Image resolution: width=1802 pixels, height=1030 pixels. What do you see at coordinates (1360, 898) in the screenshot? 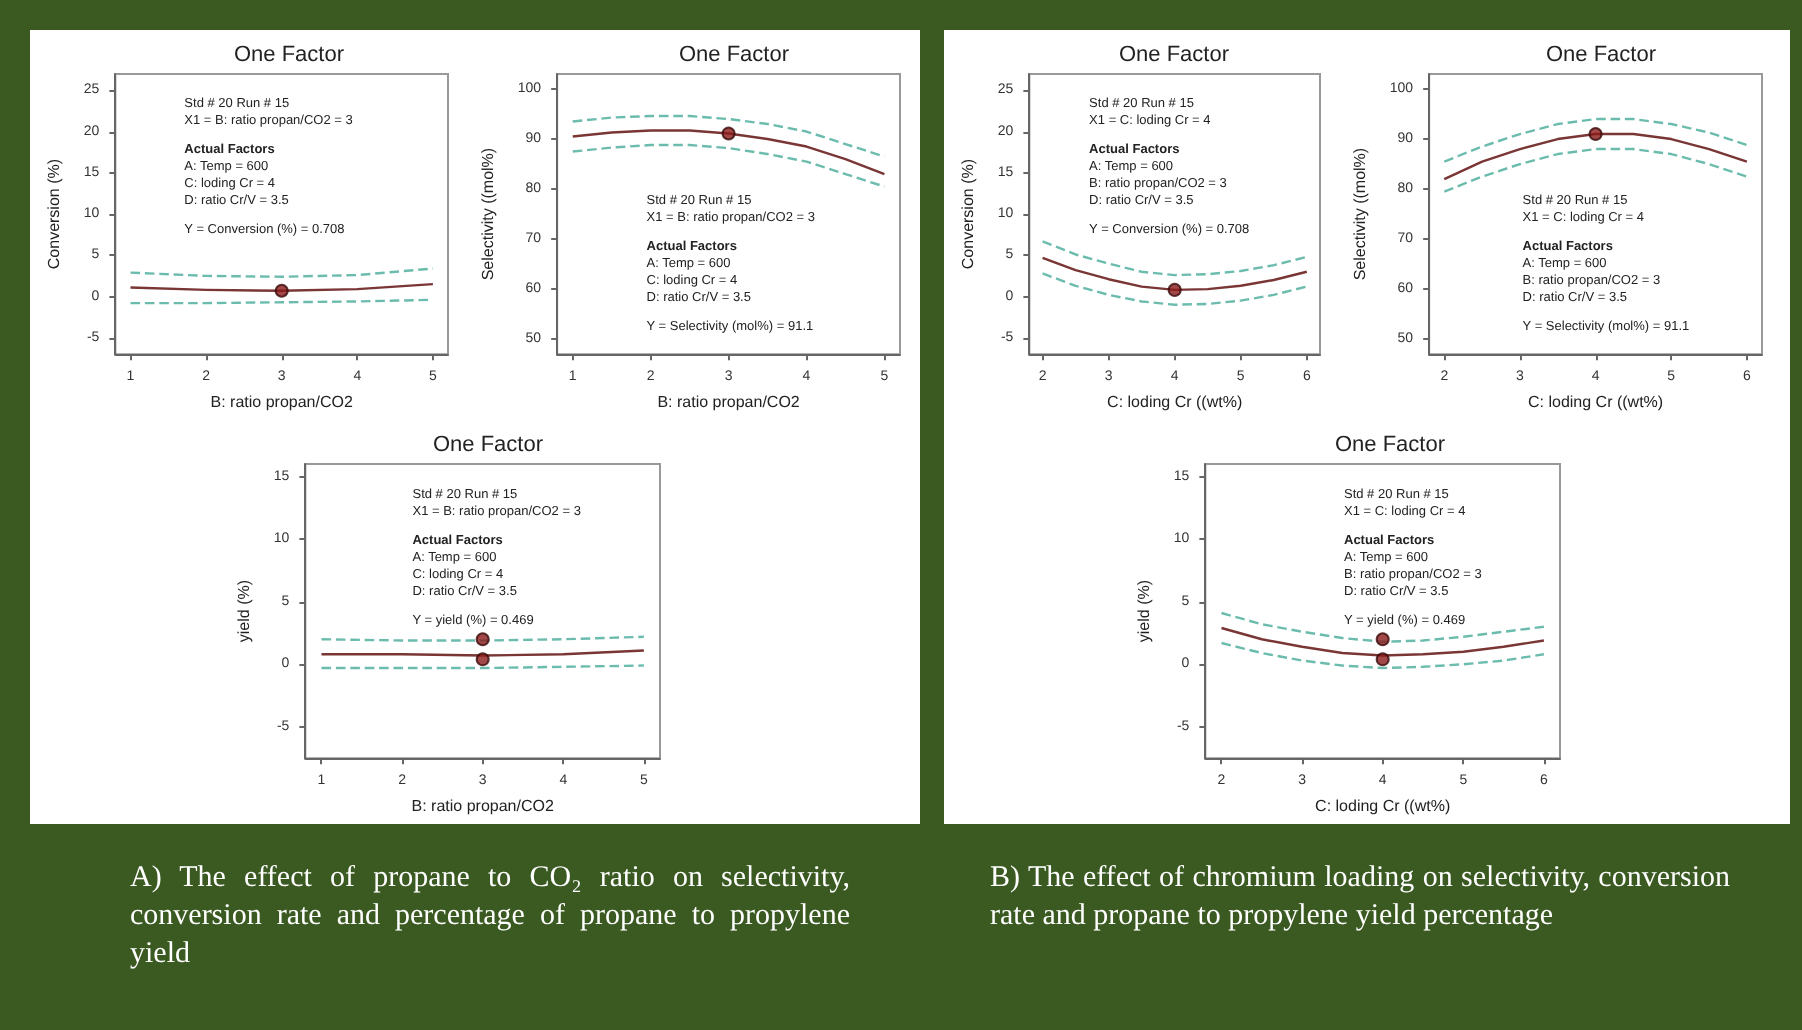
I see `text: B) The effect of chromium loading on selectivity, conversion rate and propane to propylene yield percentage` at bounding box center [1360, 898].